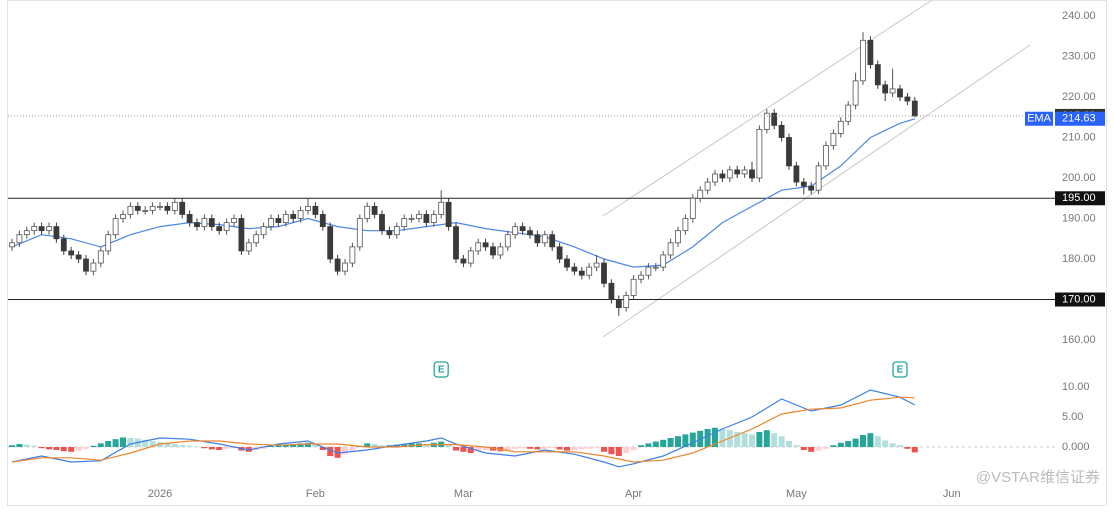 The width and height of the screenshot is (1114, 513). What do you see at coordinates (1080, 198) in the screenshot?
I see `level-tag` at bounding box center [1080, 198].